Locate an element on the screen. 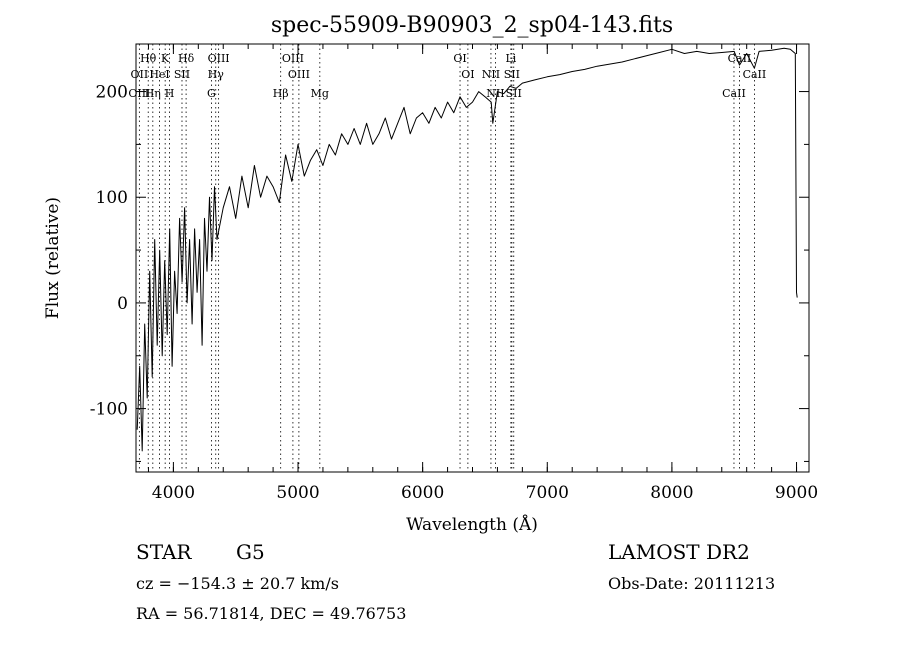 Image resolution: width=900 pixels, height=650 pixels. x-tick-label: 9000 is located at coordinates (796, 493).